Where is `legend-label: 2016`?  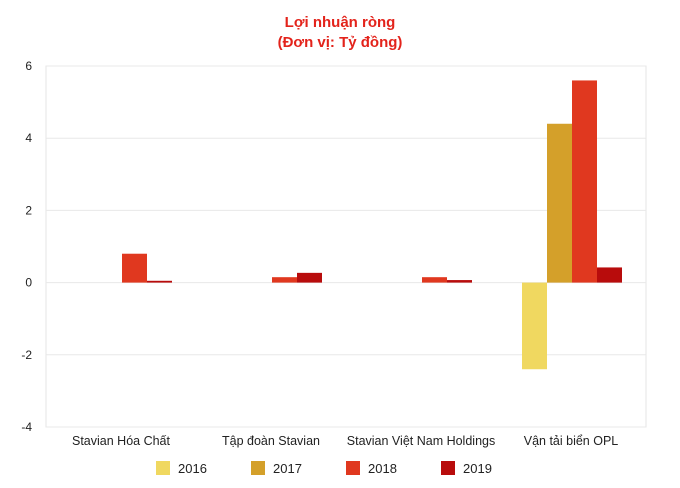 legend-label: 2016 is located at coordinates (192, 468).